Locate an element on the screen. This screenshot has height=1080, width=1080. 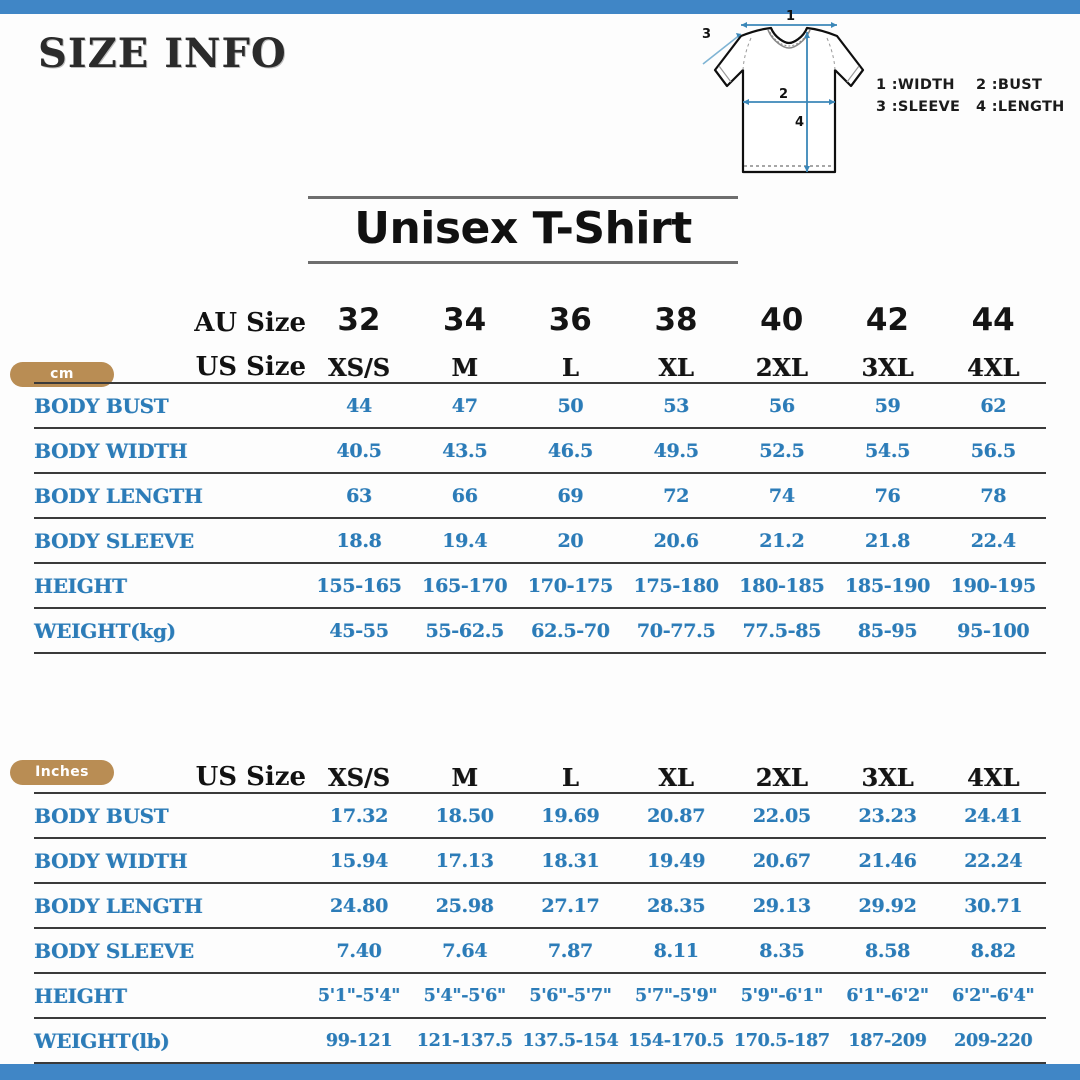
cell-value: 54.5 is located at coordinates (887, 450).